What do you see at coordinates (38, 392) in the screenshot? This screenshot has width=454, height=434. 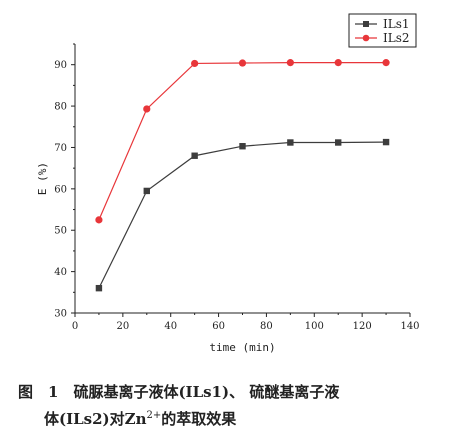 I see `figure-number: 图 1` at bounding box center [38, 392].